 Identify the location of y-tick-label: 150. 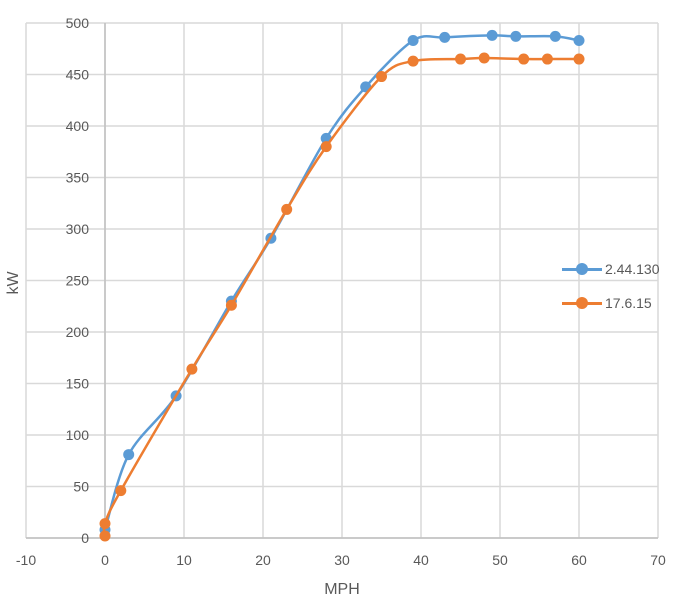
(78, 384).